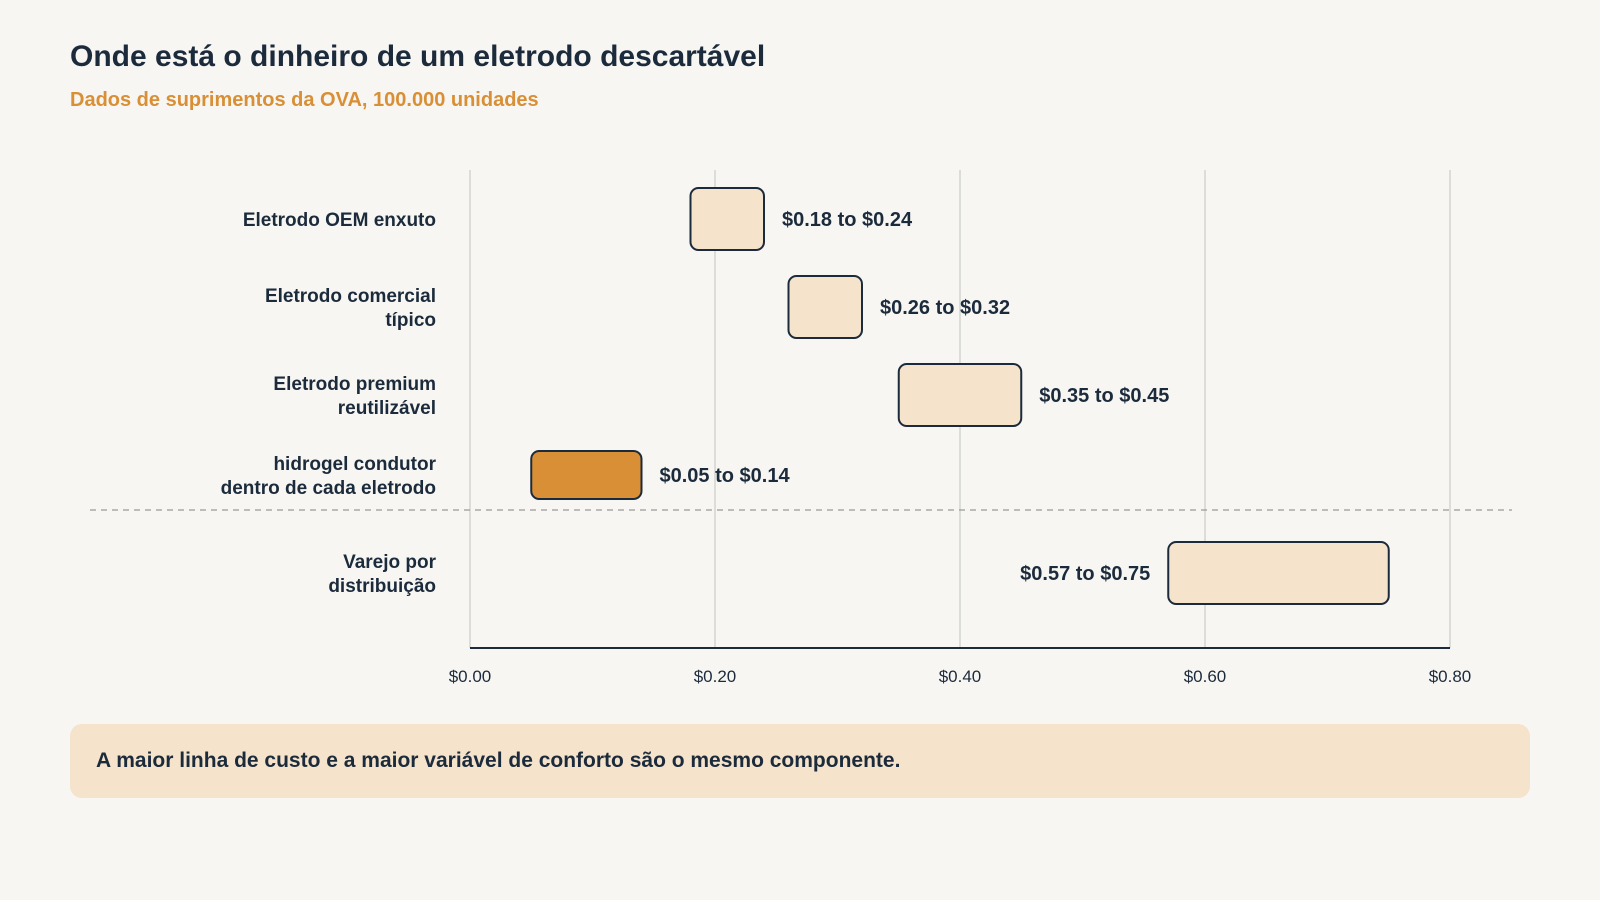 The width and height of the screenshot is (1600, 900). I want to click on category-label: reutilizável, so click(387, 408).